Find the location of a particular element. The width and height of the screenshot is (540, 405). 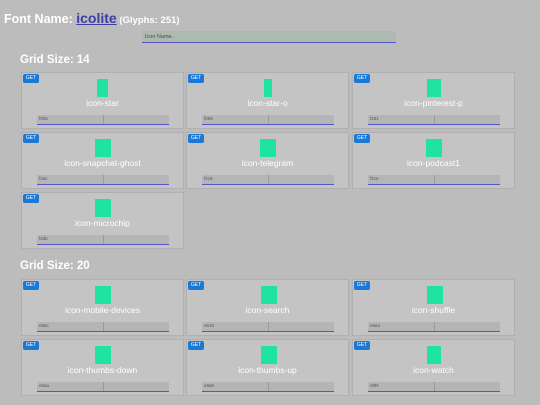

icon-card: GET icon-telegram f2c6 is located at coordinates (267, 160).